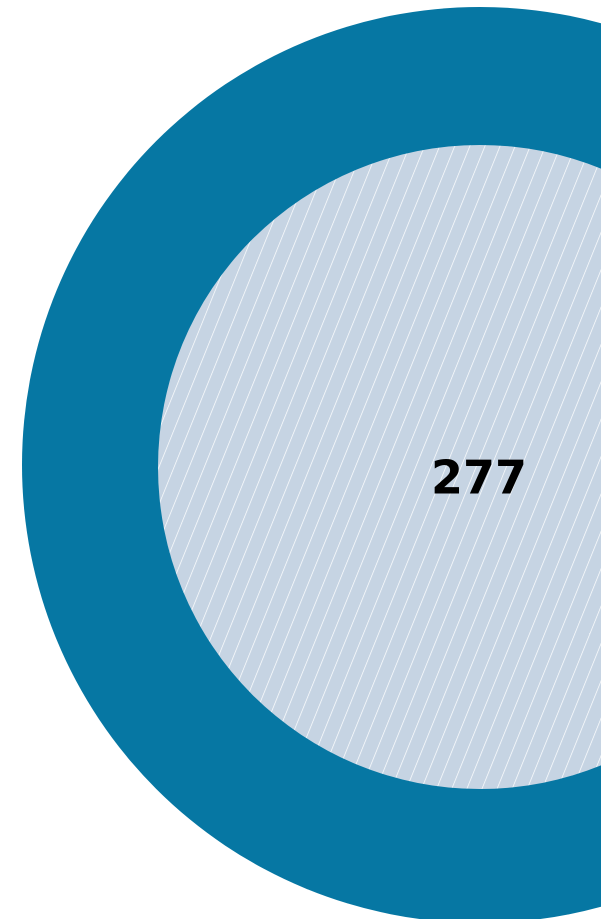 The image size is (601, 919). What do you see at coordinates (479, 478) in the screenshot?
I see `value-label: 277` at bounding box center [479, 478].